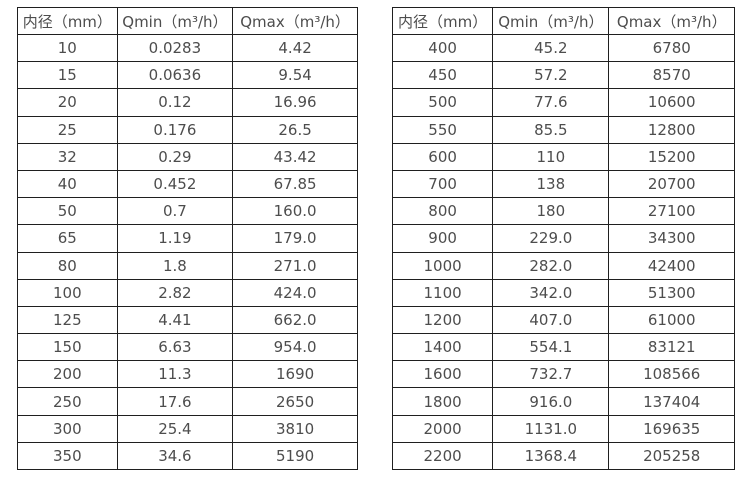 The width and height of the screenshot is (750, 483). What do you see at coordinates (671, 211) in the screenshot?
I see `table-cell: 27100` at bounding box center [671, 211].